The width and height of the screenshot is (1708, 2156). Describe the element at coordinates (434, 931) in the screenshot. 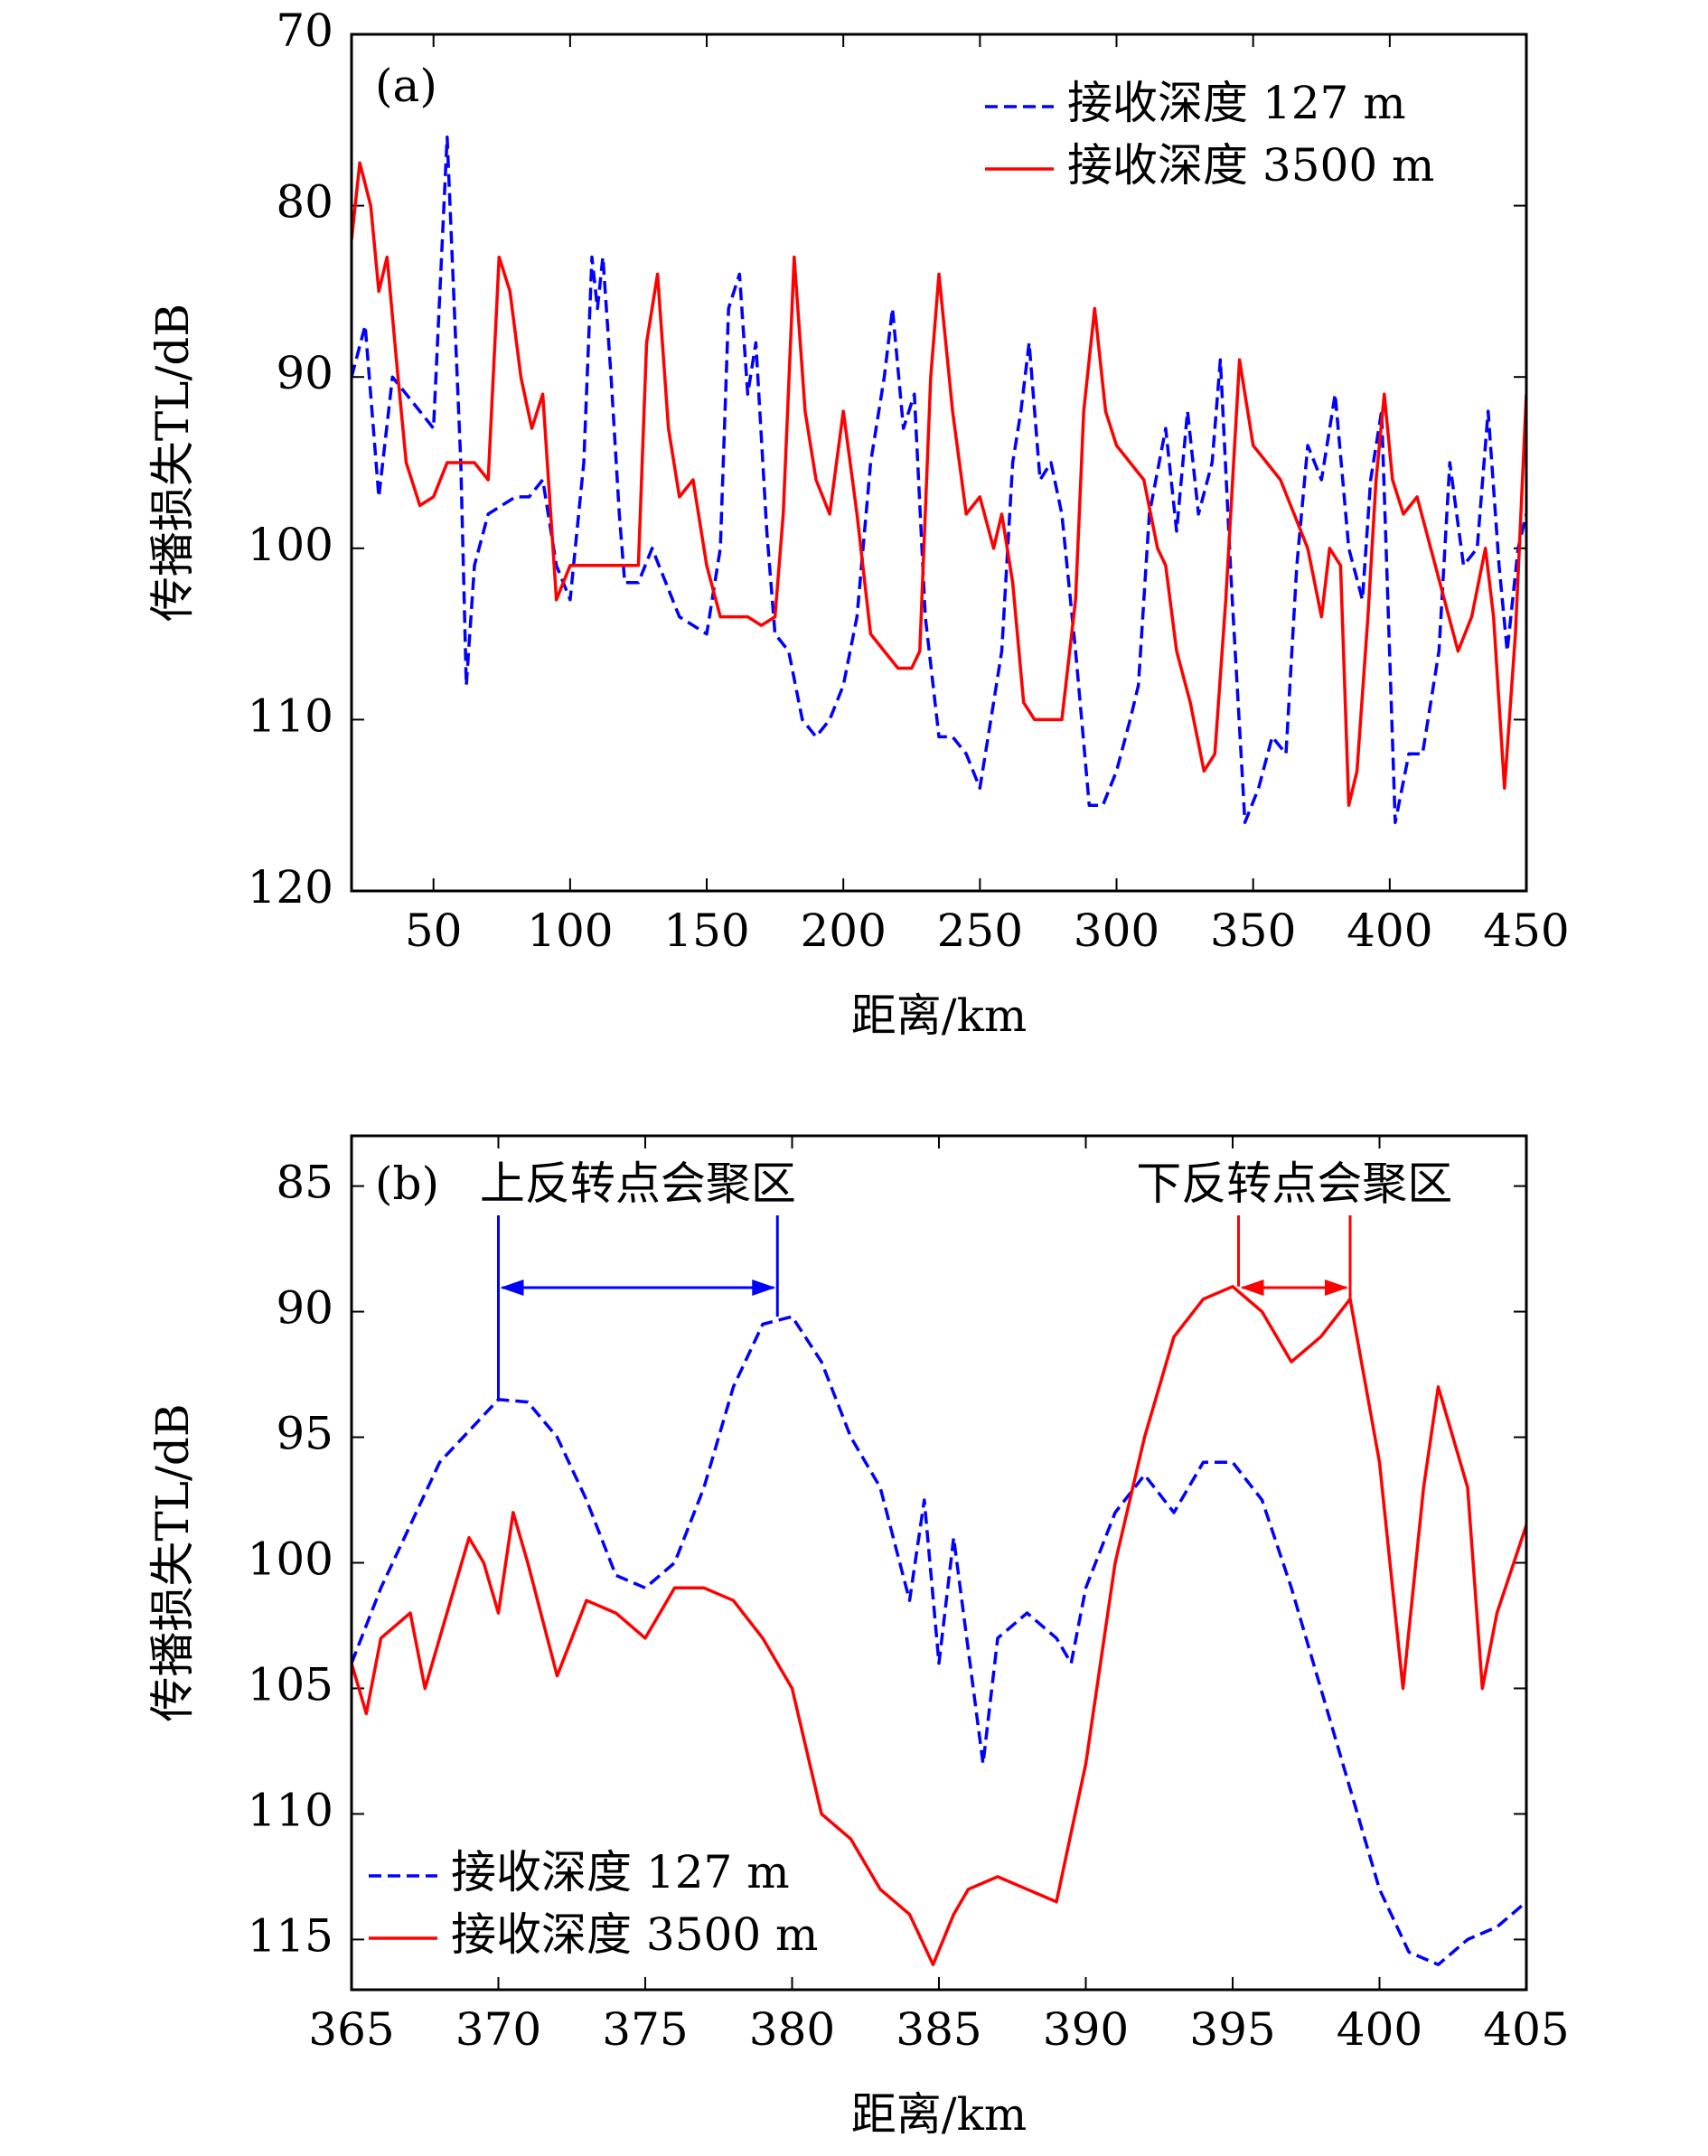

I see `x-tick-label: 50` at that location.